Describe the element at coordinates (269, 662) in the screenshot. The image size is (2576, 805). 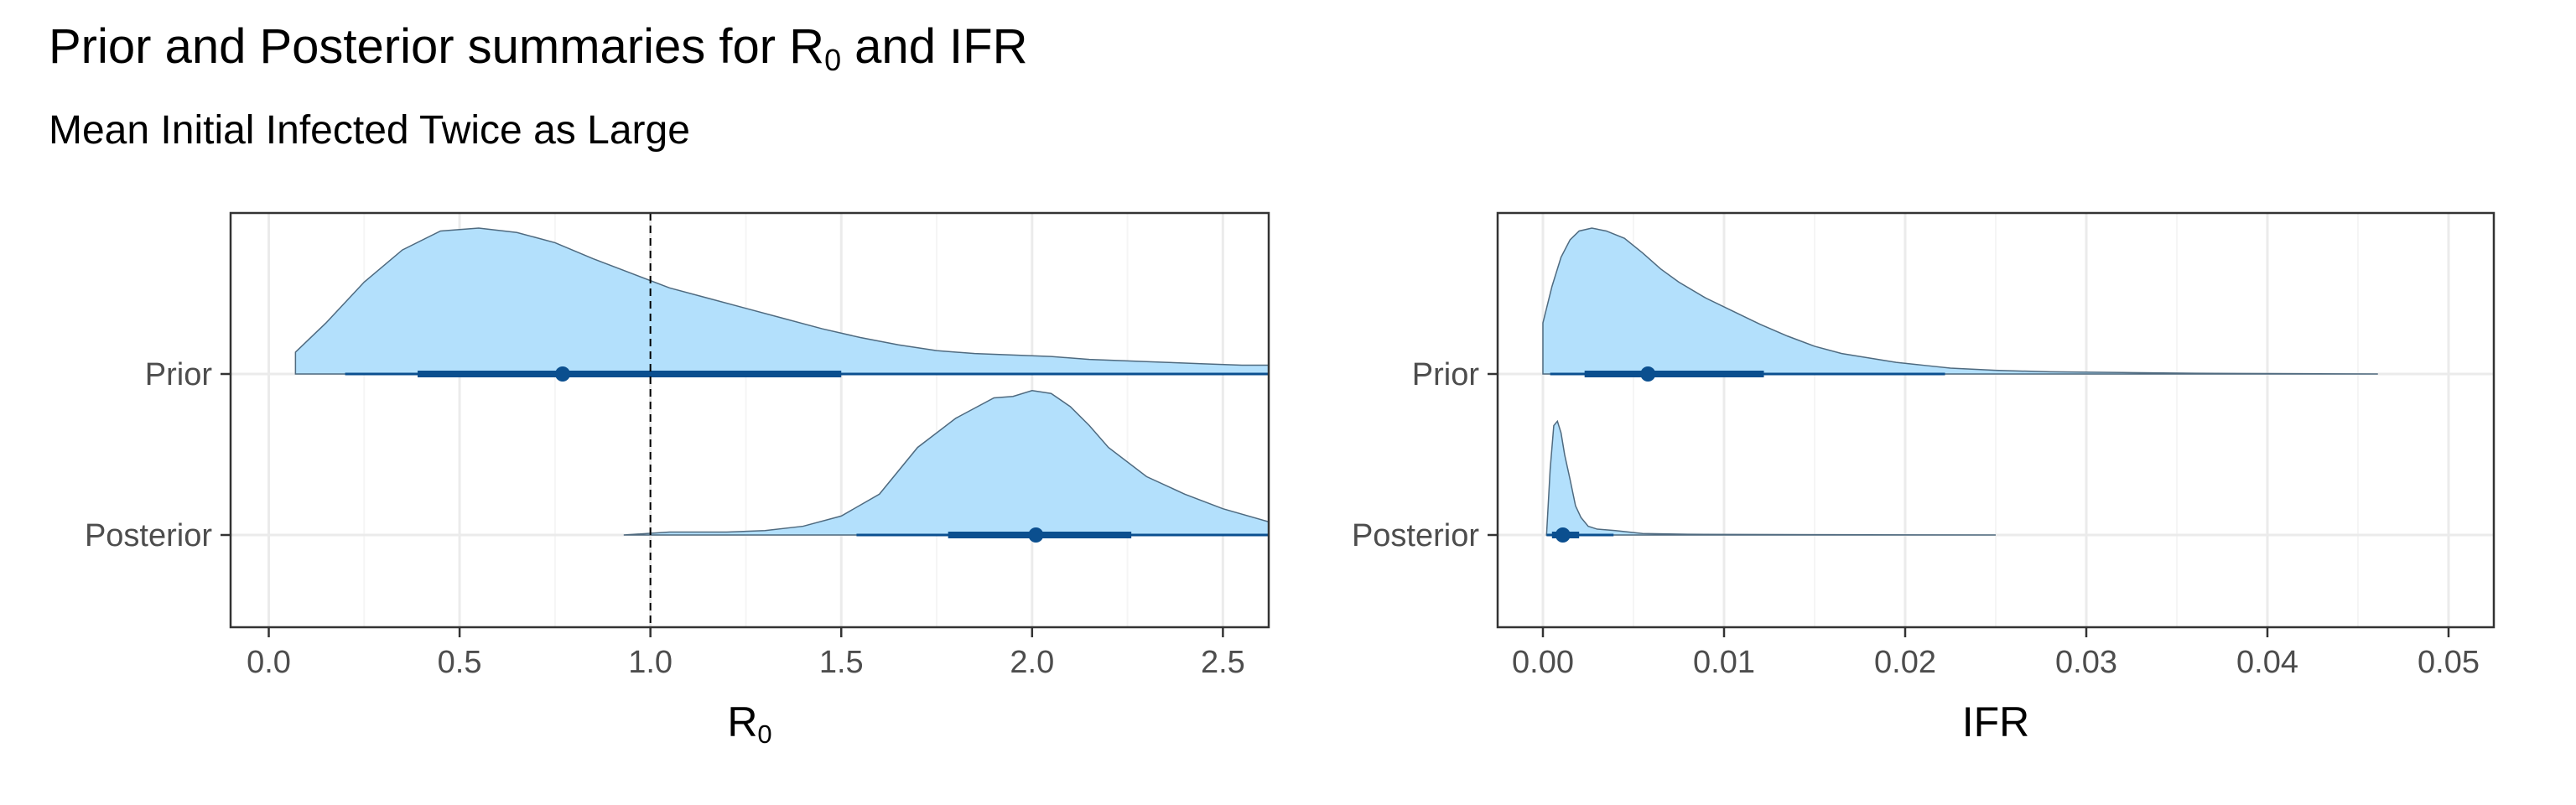
I see `x-tick-label: 0.0` at that location.